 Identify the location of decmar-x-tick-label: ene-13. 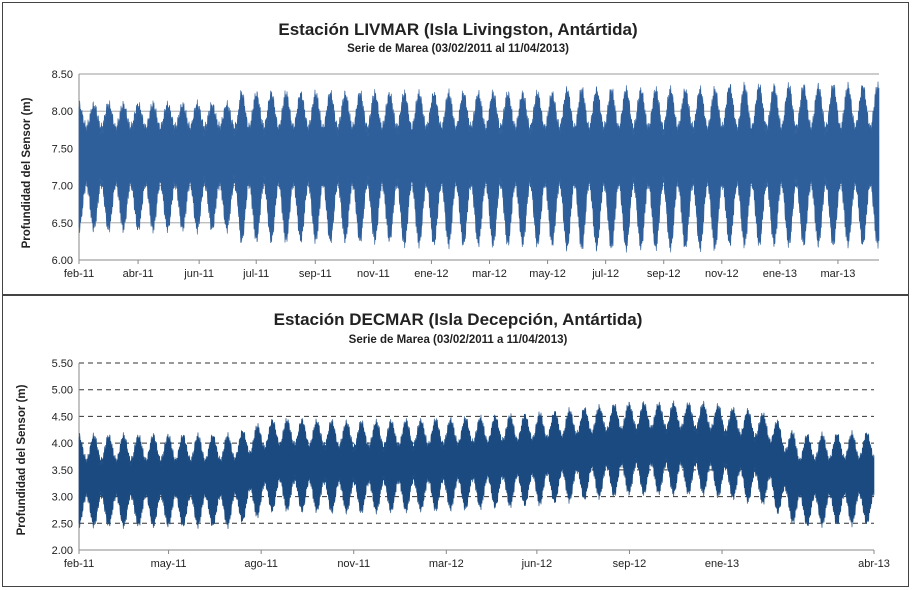
(722, 564).